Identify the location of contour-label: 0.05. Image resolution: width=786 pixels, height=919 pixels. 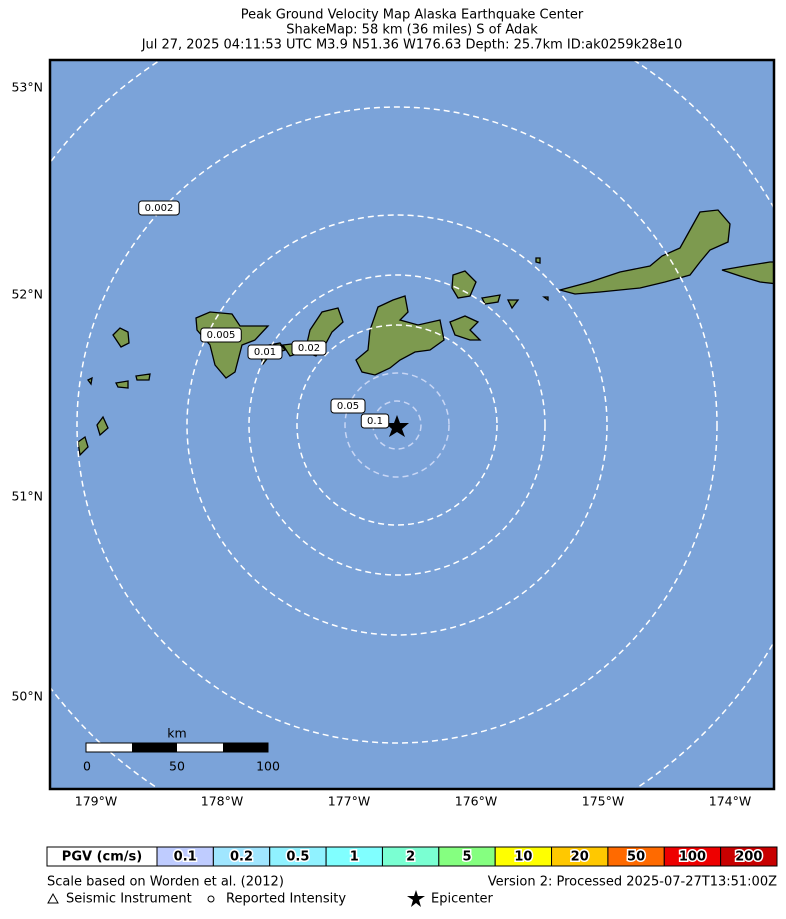
(348, 406).